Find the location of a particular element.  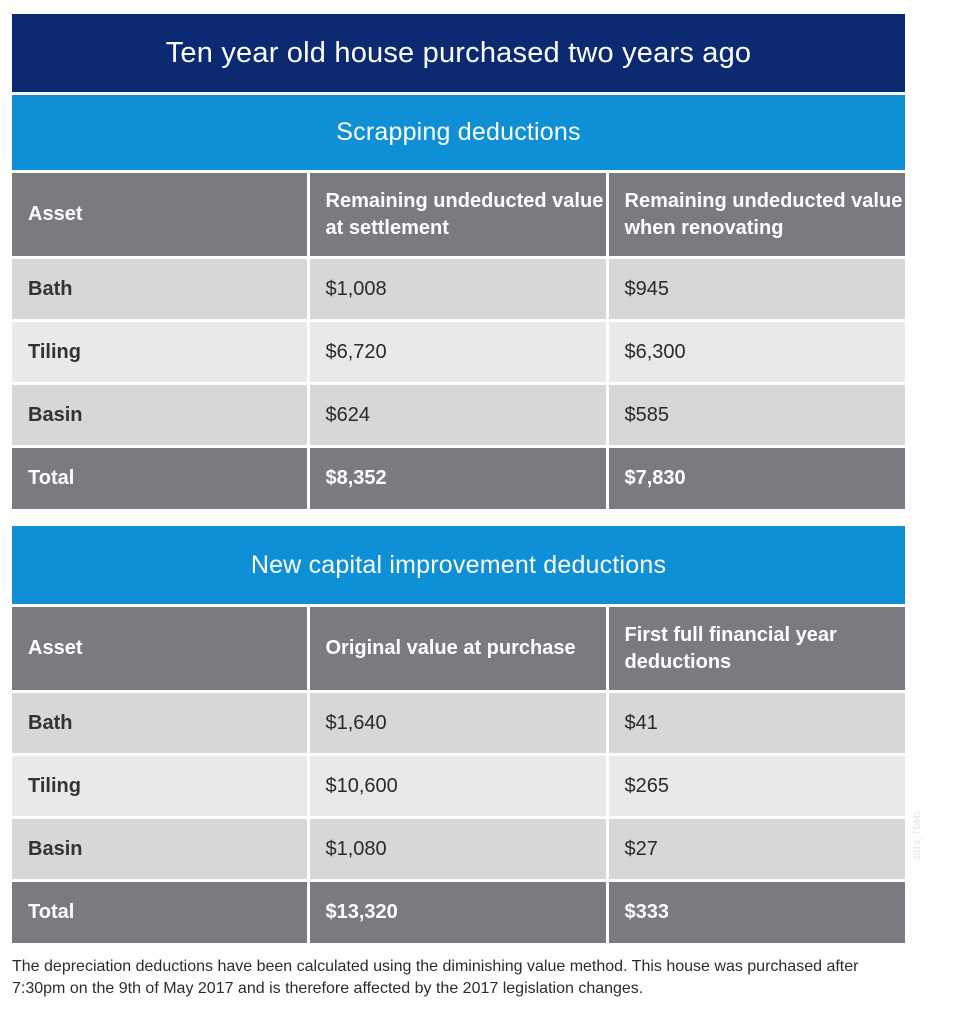

total-row: Total $13,320 $333 is located at coordinates (458, 912).